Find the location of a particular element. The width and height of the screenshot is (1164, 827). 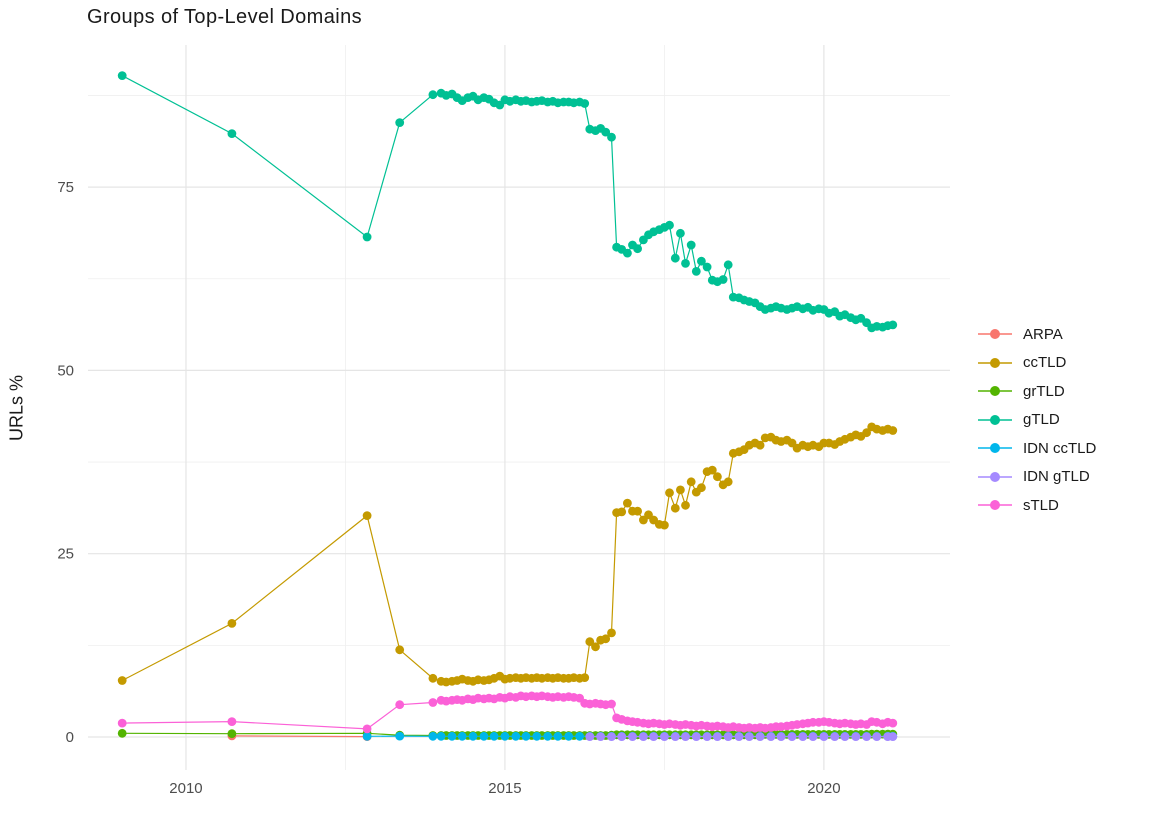

legend-label: ARPA is located at coordinates (1043, 334).